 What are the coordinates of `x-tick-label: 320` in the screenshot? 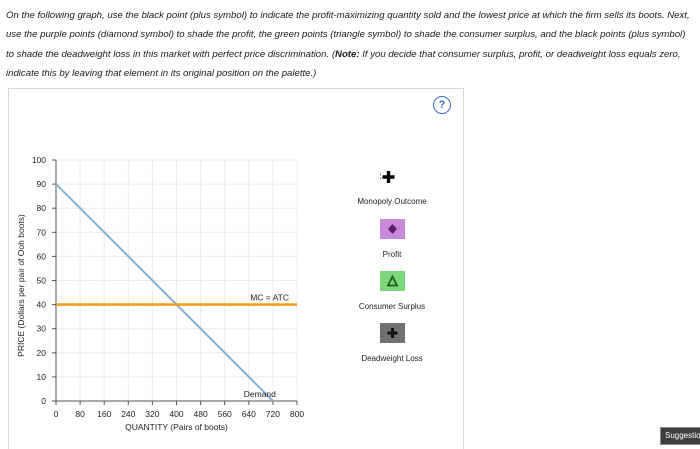 It's located at (152, 414).